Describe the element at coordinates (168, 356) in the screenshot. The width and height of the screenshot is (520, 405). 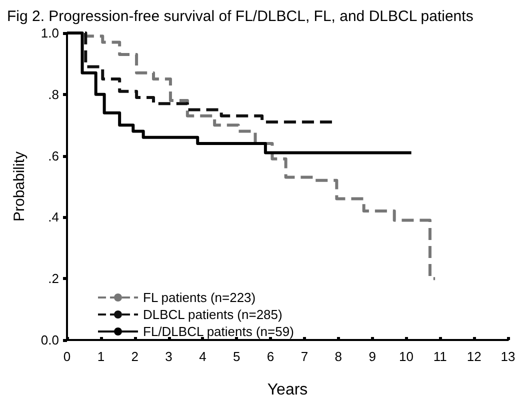
I see `x-tick-label: 3` at that location.